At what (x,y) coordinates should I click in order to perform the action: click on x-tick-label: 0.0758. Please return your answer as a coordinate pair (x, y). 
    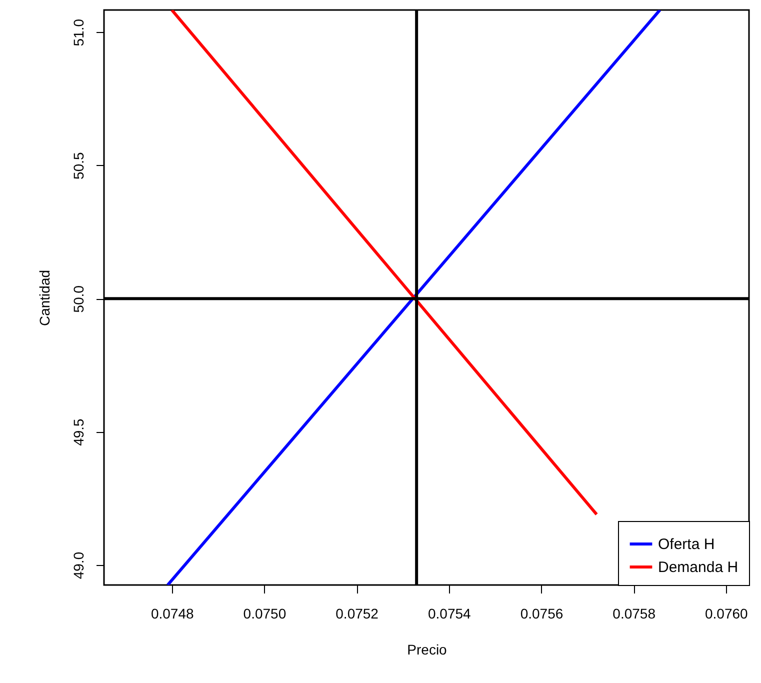
    Looking at the image, I should click on (634, 614).